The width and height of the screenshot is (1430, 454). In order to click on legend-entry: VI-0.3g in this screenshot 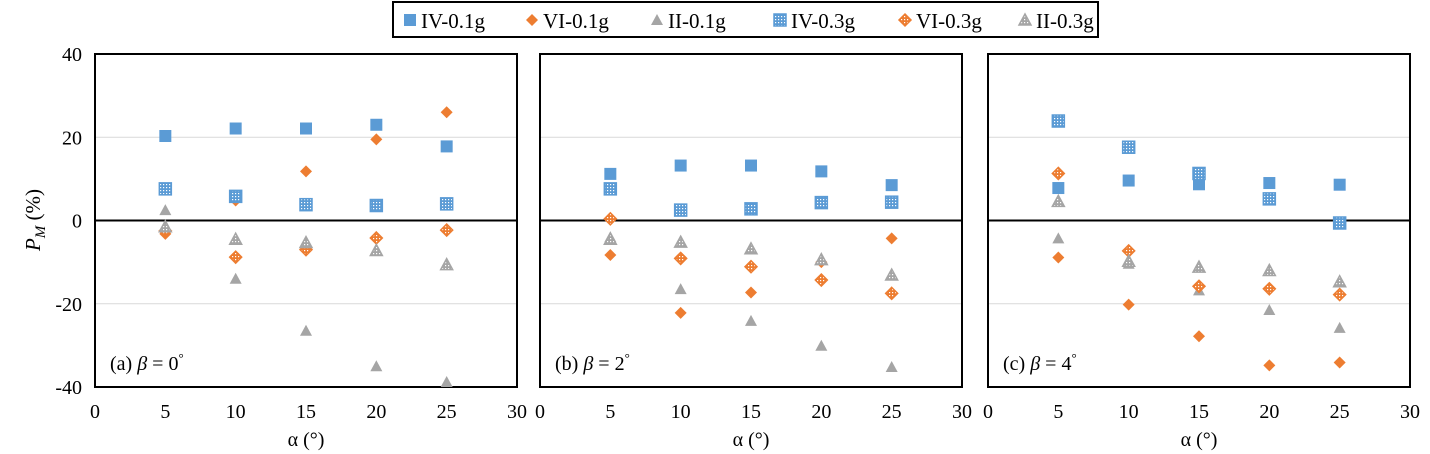, I will do `click(939, 21)`.